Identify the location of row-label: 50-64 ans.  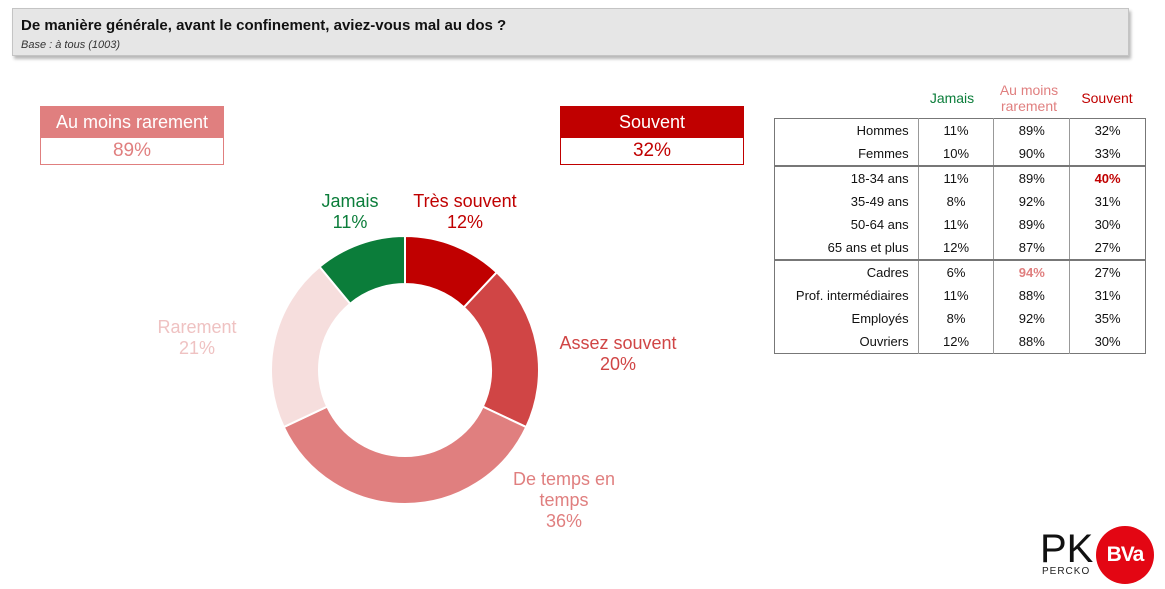
(846, 224).